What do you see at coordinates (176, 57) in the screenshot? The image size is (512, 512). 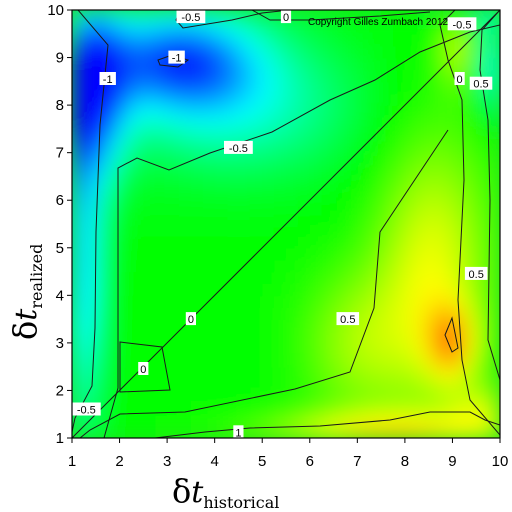 I see `contour-label: -1` at bounding box center [176, 57].